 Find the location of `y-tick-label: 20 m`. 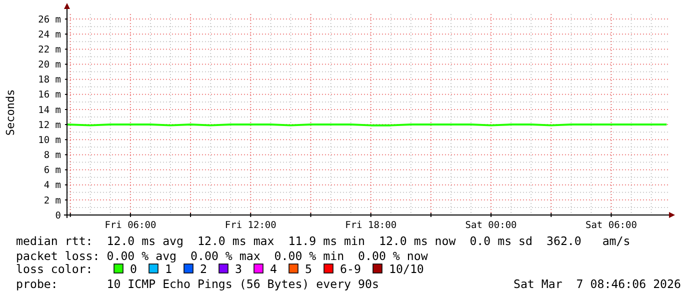

y-tick-label: 20 m is located at coordinates (50, 65).